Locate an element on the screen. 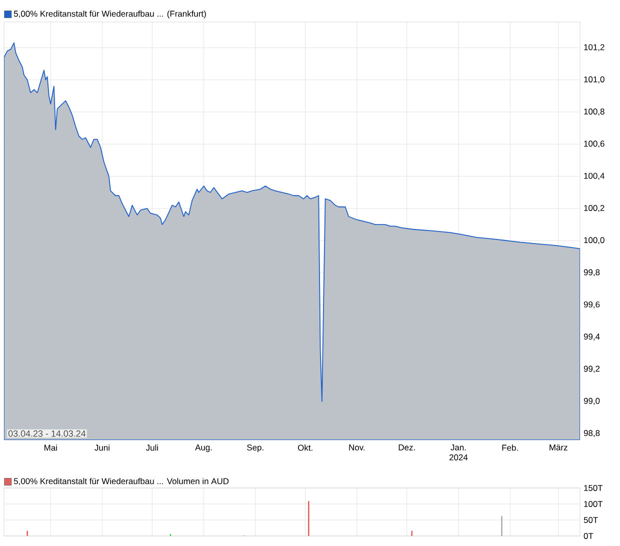 This screenshot has height=546, width=620. y-tick-label: 101,0 is located at coordinates (594, 80).